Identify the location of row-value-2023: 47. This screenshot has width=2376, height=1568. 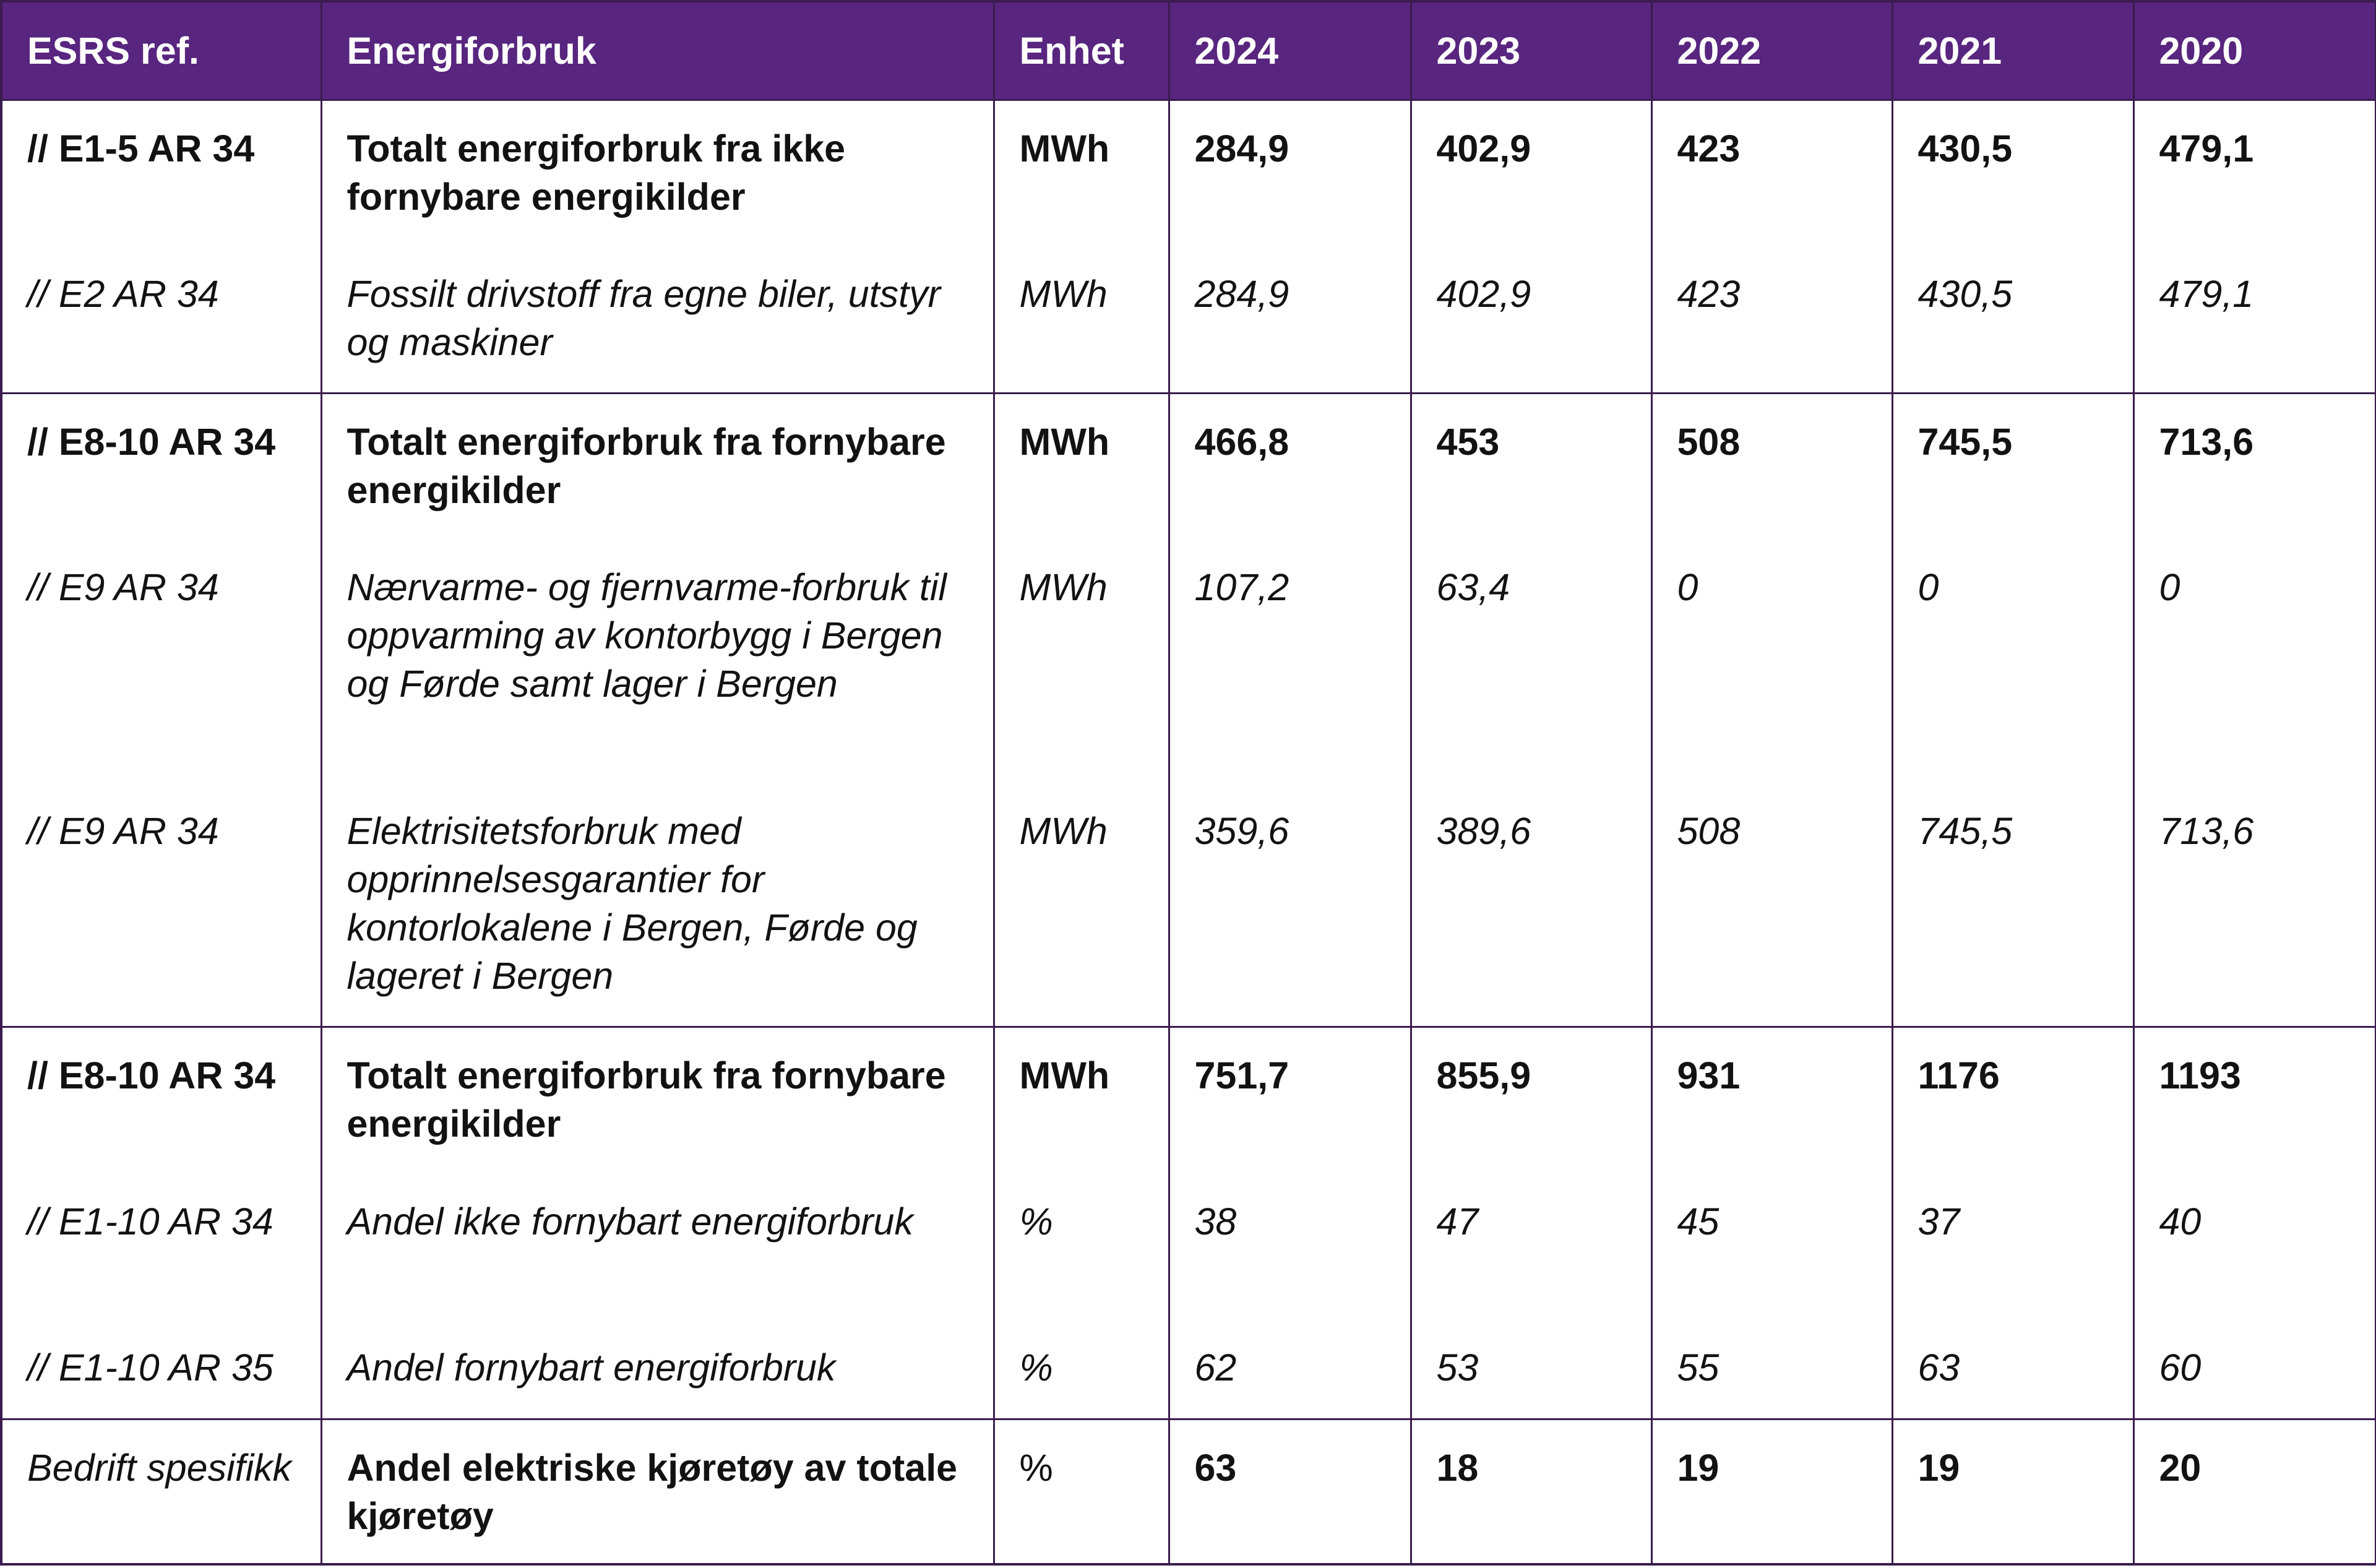
(1531, 1246).